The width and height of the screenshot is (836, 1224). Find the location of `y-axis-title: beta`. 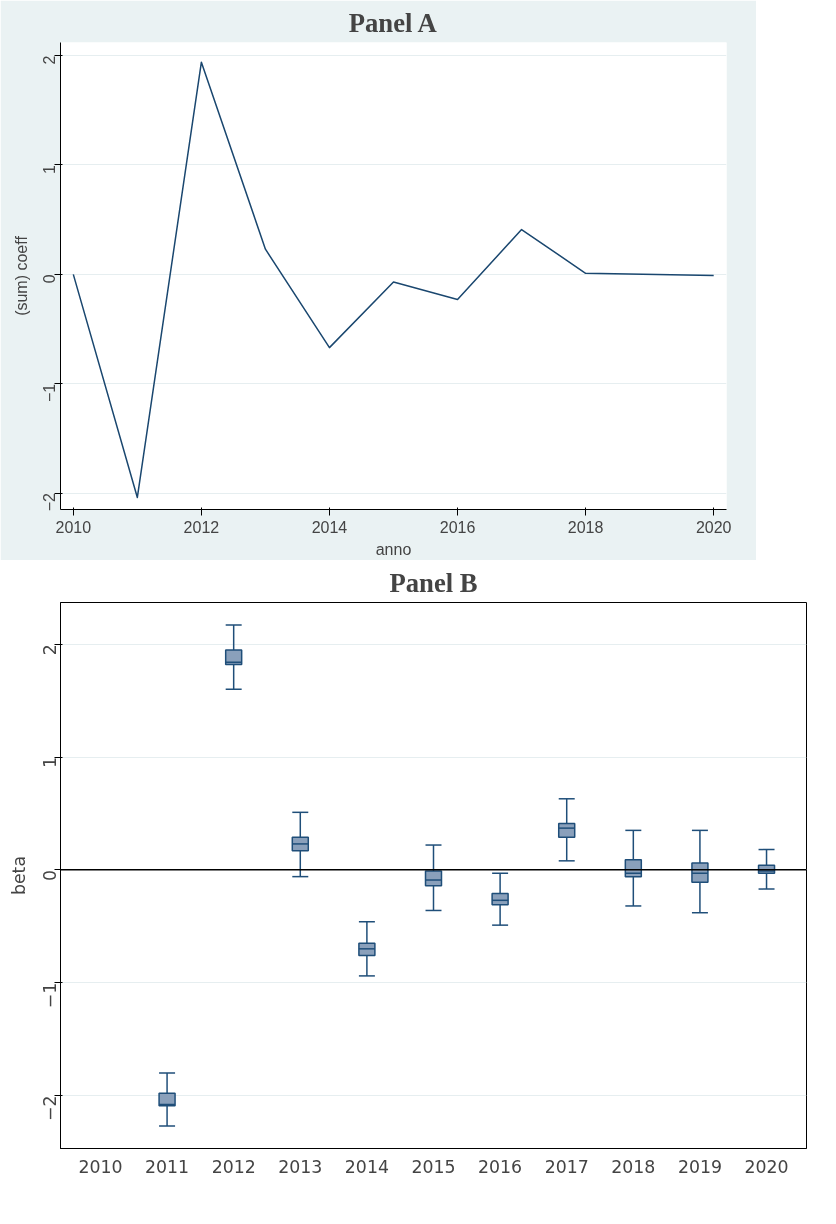

y-axis-title: beta is located at coordinates (18, 875).